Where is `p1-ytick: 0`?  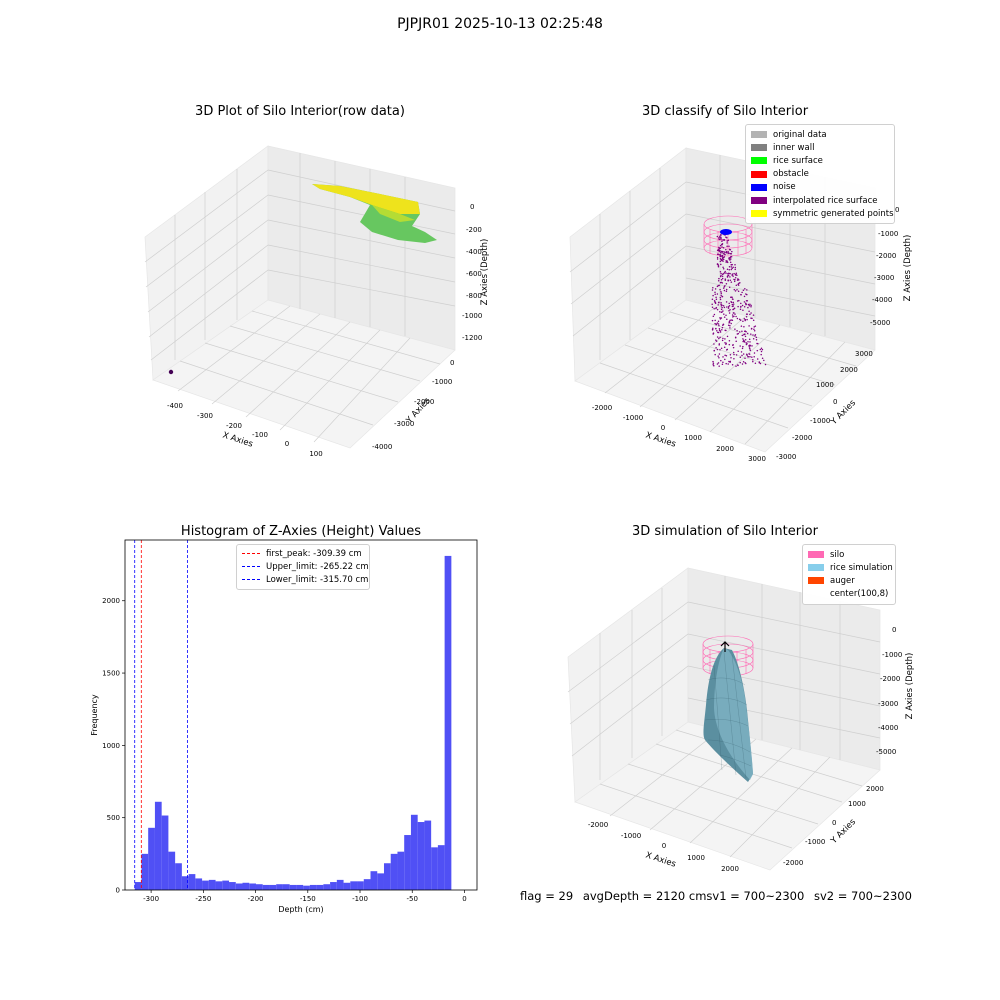 p1-ytick: 0 is located at coordinates (452, 363).